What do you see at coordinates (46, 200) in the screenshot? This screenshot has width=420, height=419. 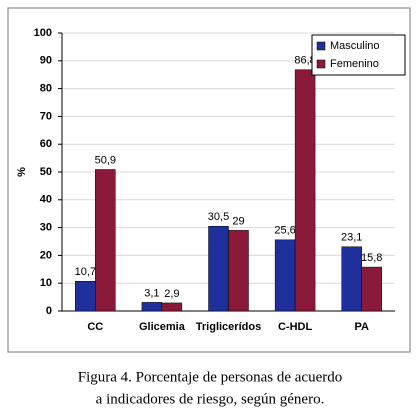 I see `y-tick-label: 40` at bounding box center [46, 200].